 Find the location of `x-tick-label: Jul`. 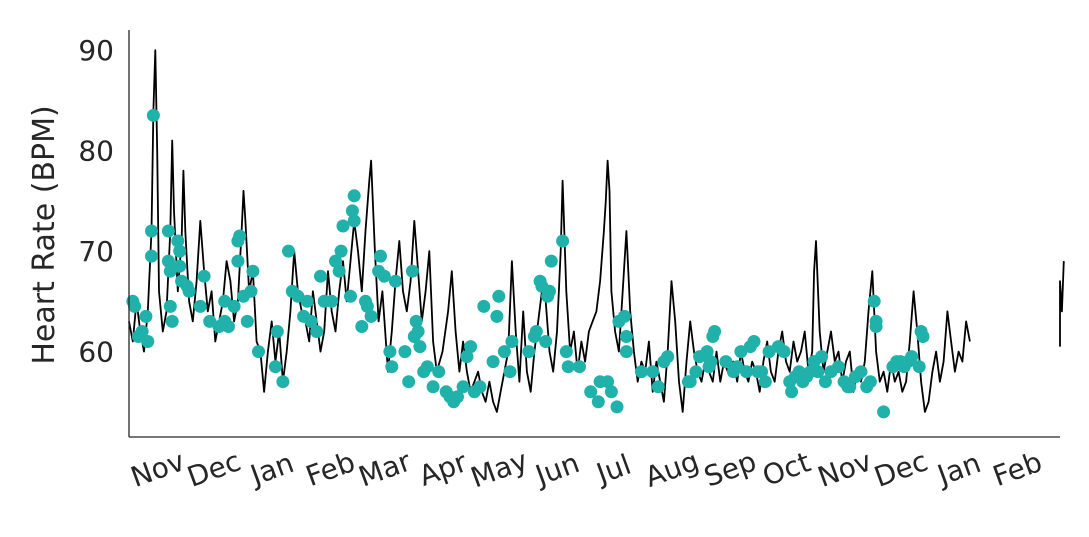

x-tick-label: Jul is located at coordinates (612, 469).